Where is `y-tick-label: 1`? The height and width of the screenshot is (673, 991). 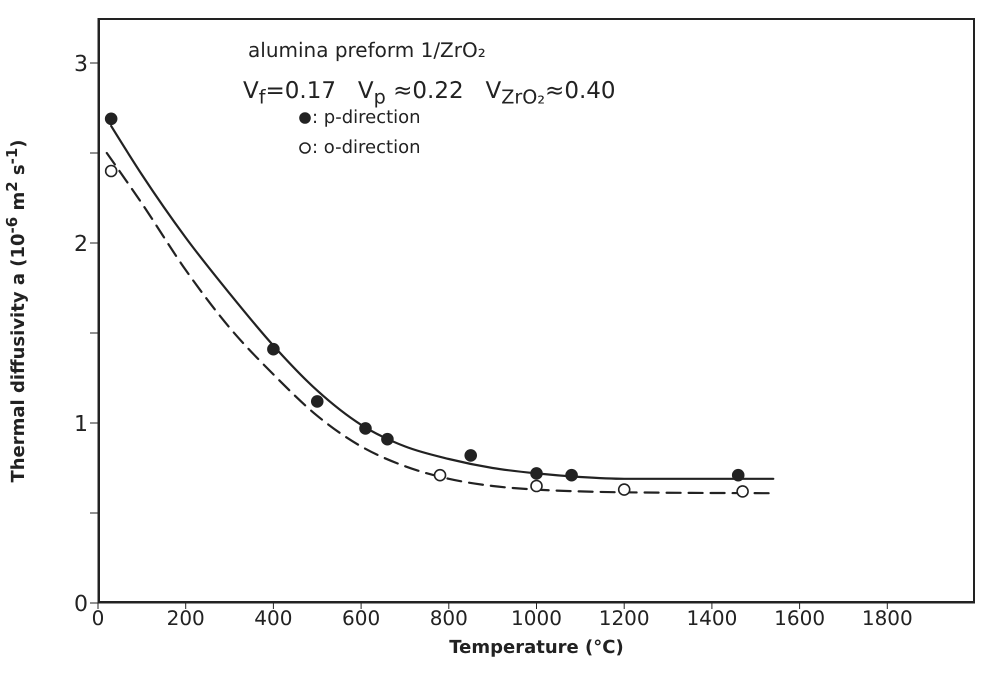 y-tick-label: 1 is located at coordinates (81, 424).